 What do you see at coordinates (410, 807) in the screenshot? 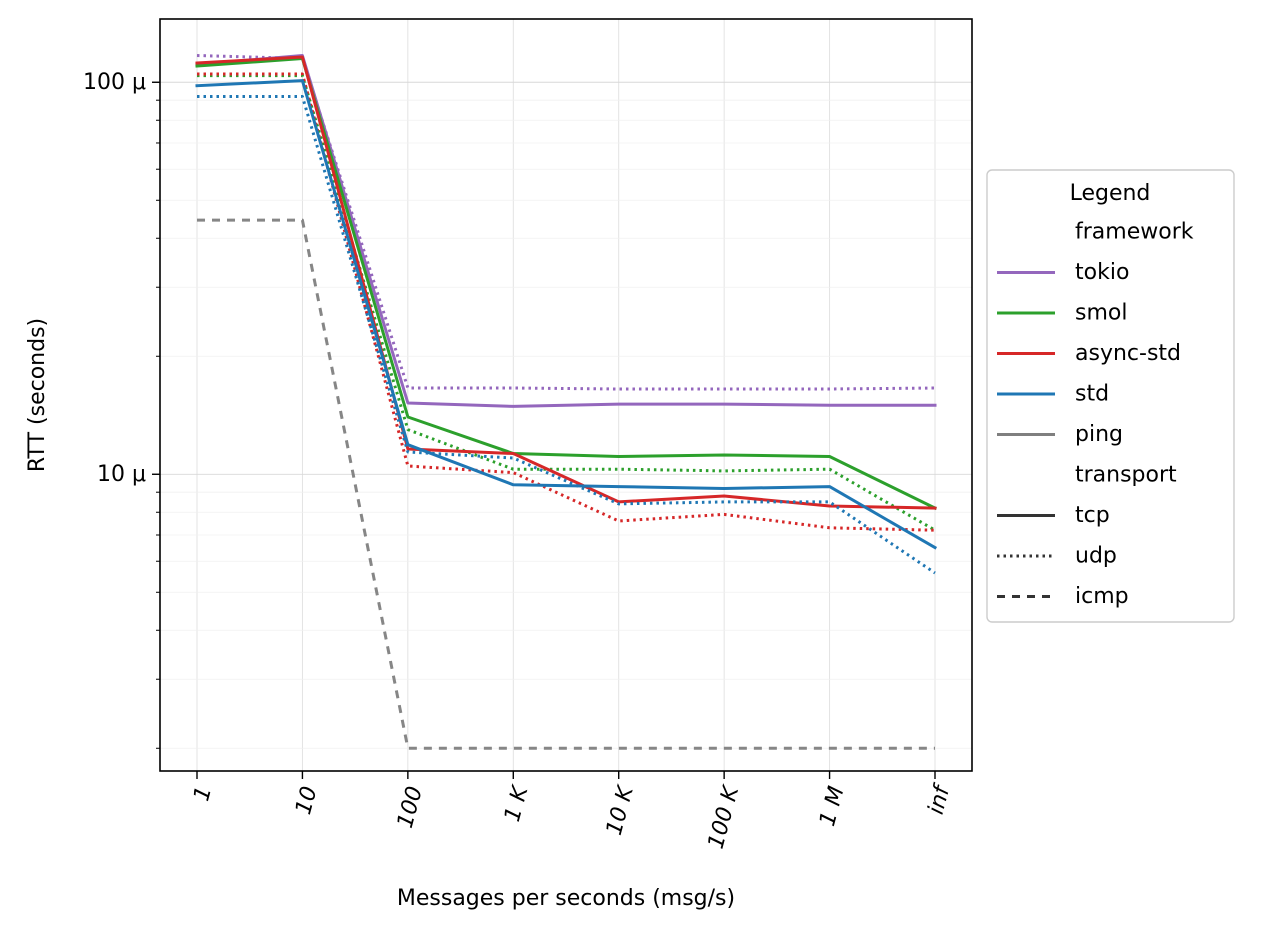
I see `x-tick-label: 100` at bounding box center [410, 807].